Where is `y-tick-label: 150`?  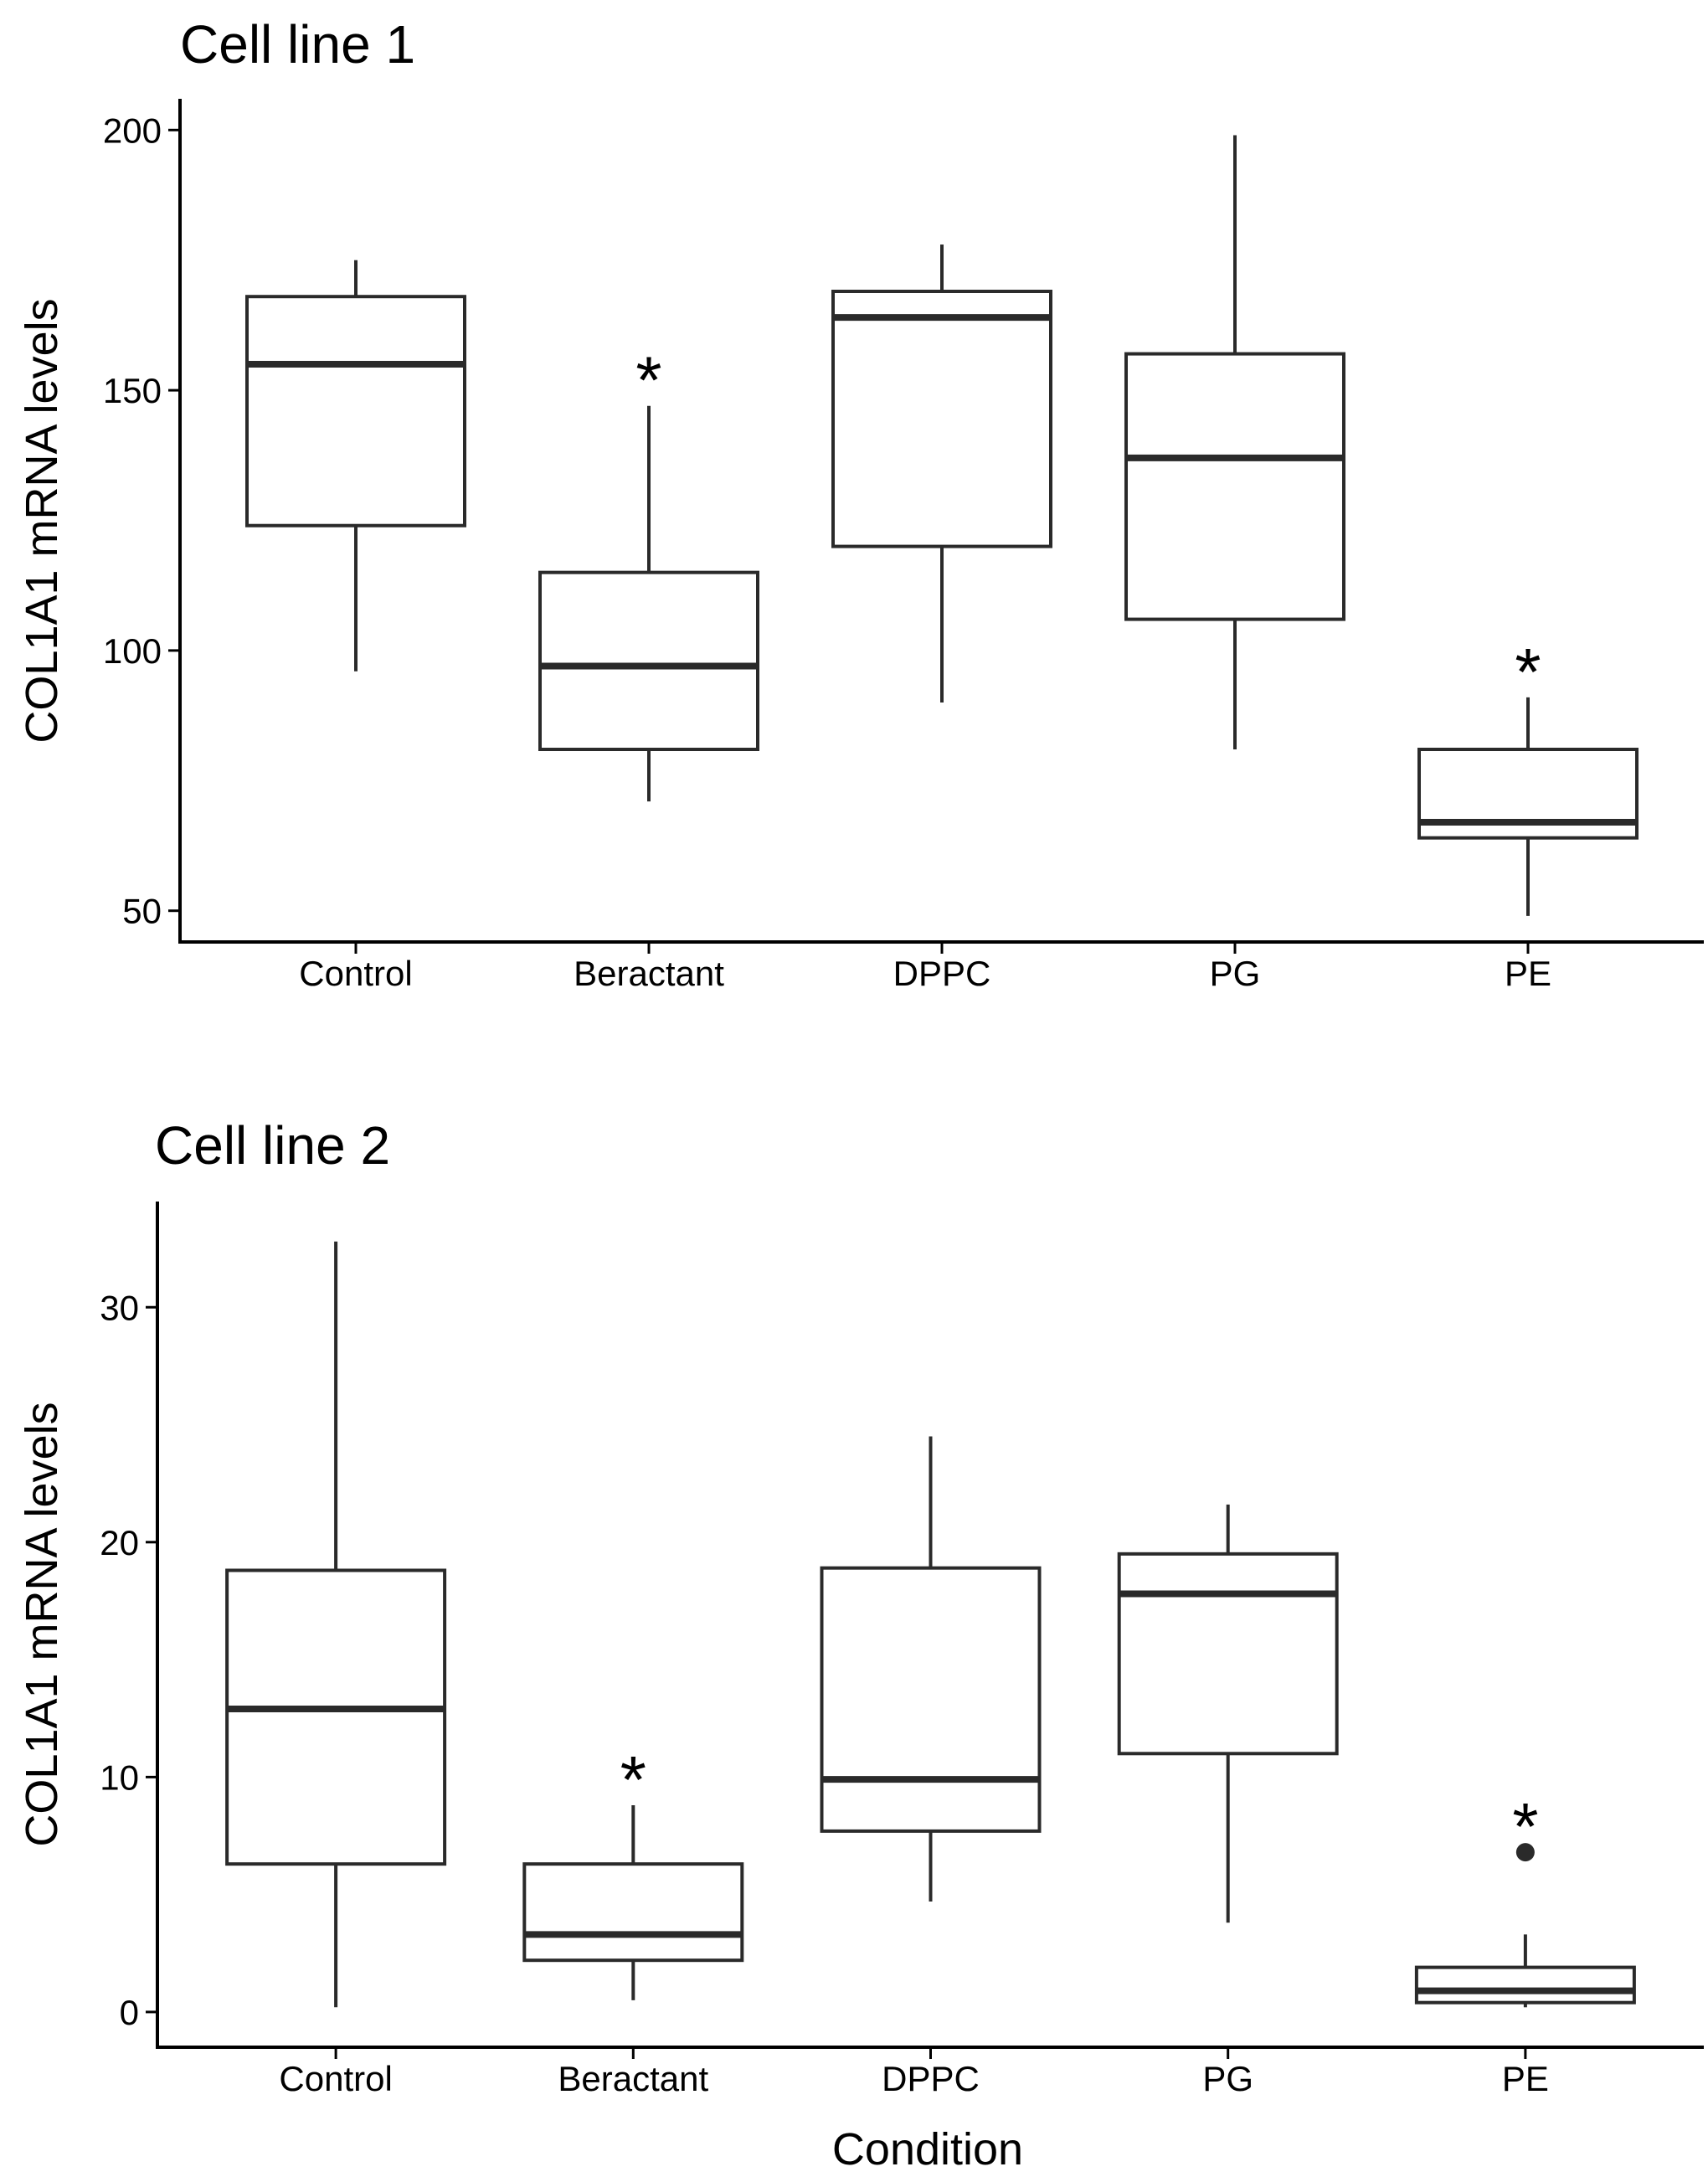 y-tick-label: 150 is located at coordinates (132, 390).